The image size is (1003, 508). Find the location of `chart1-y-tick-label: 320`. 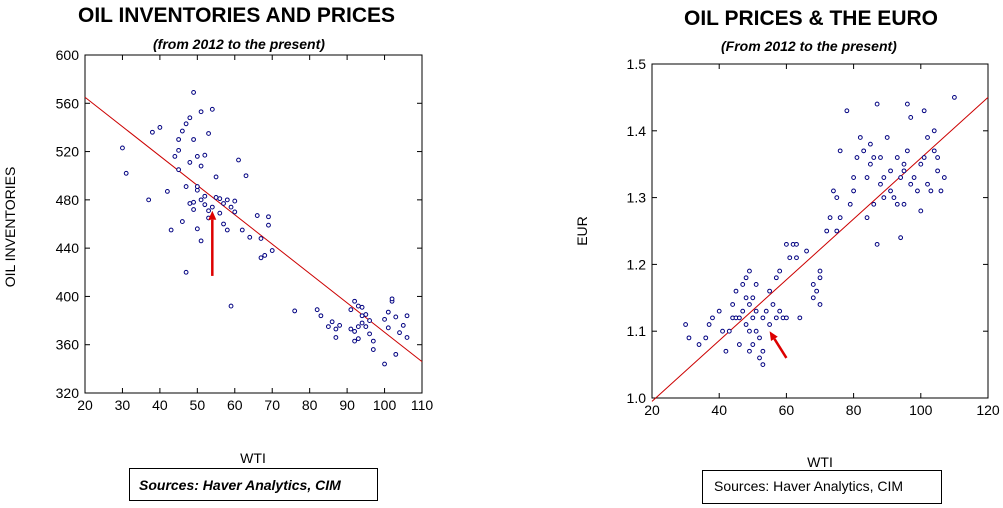

chart1-y-tick-label: 320 is located at coordinates (68, 393).